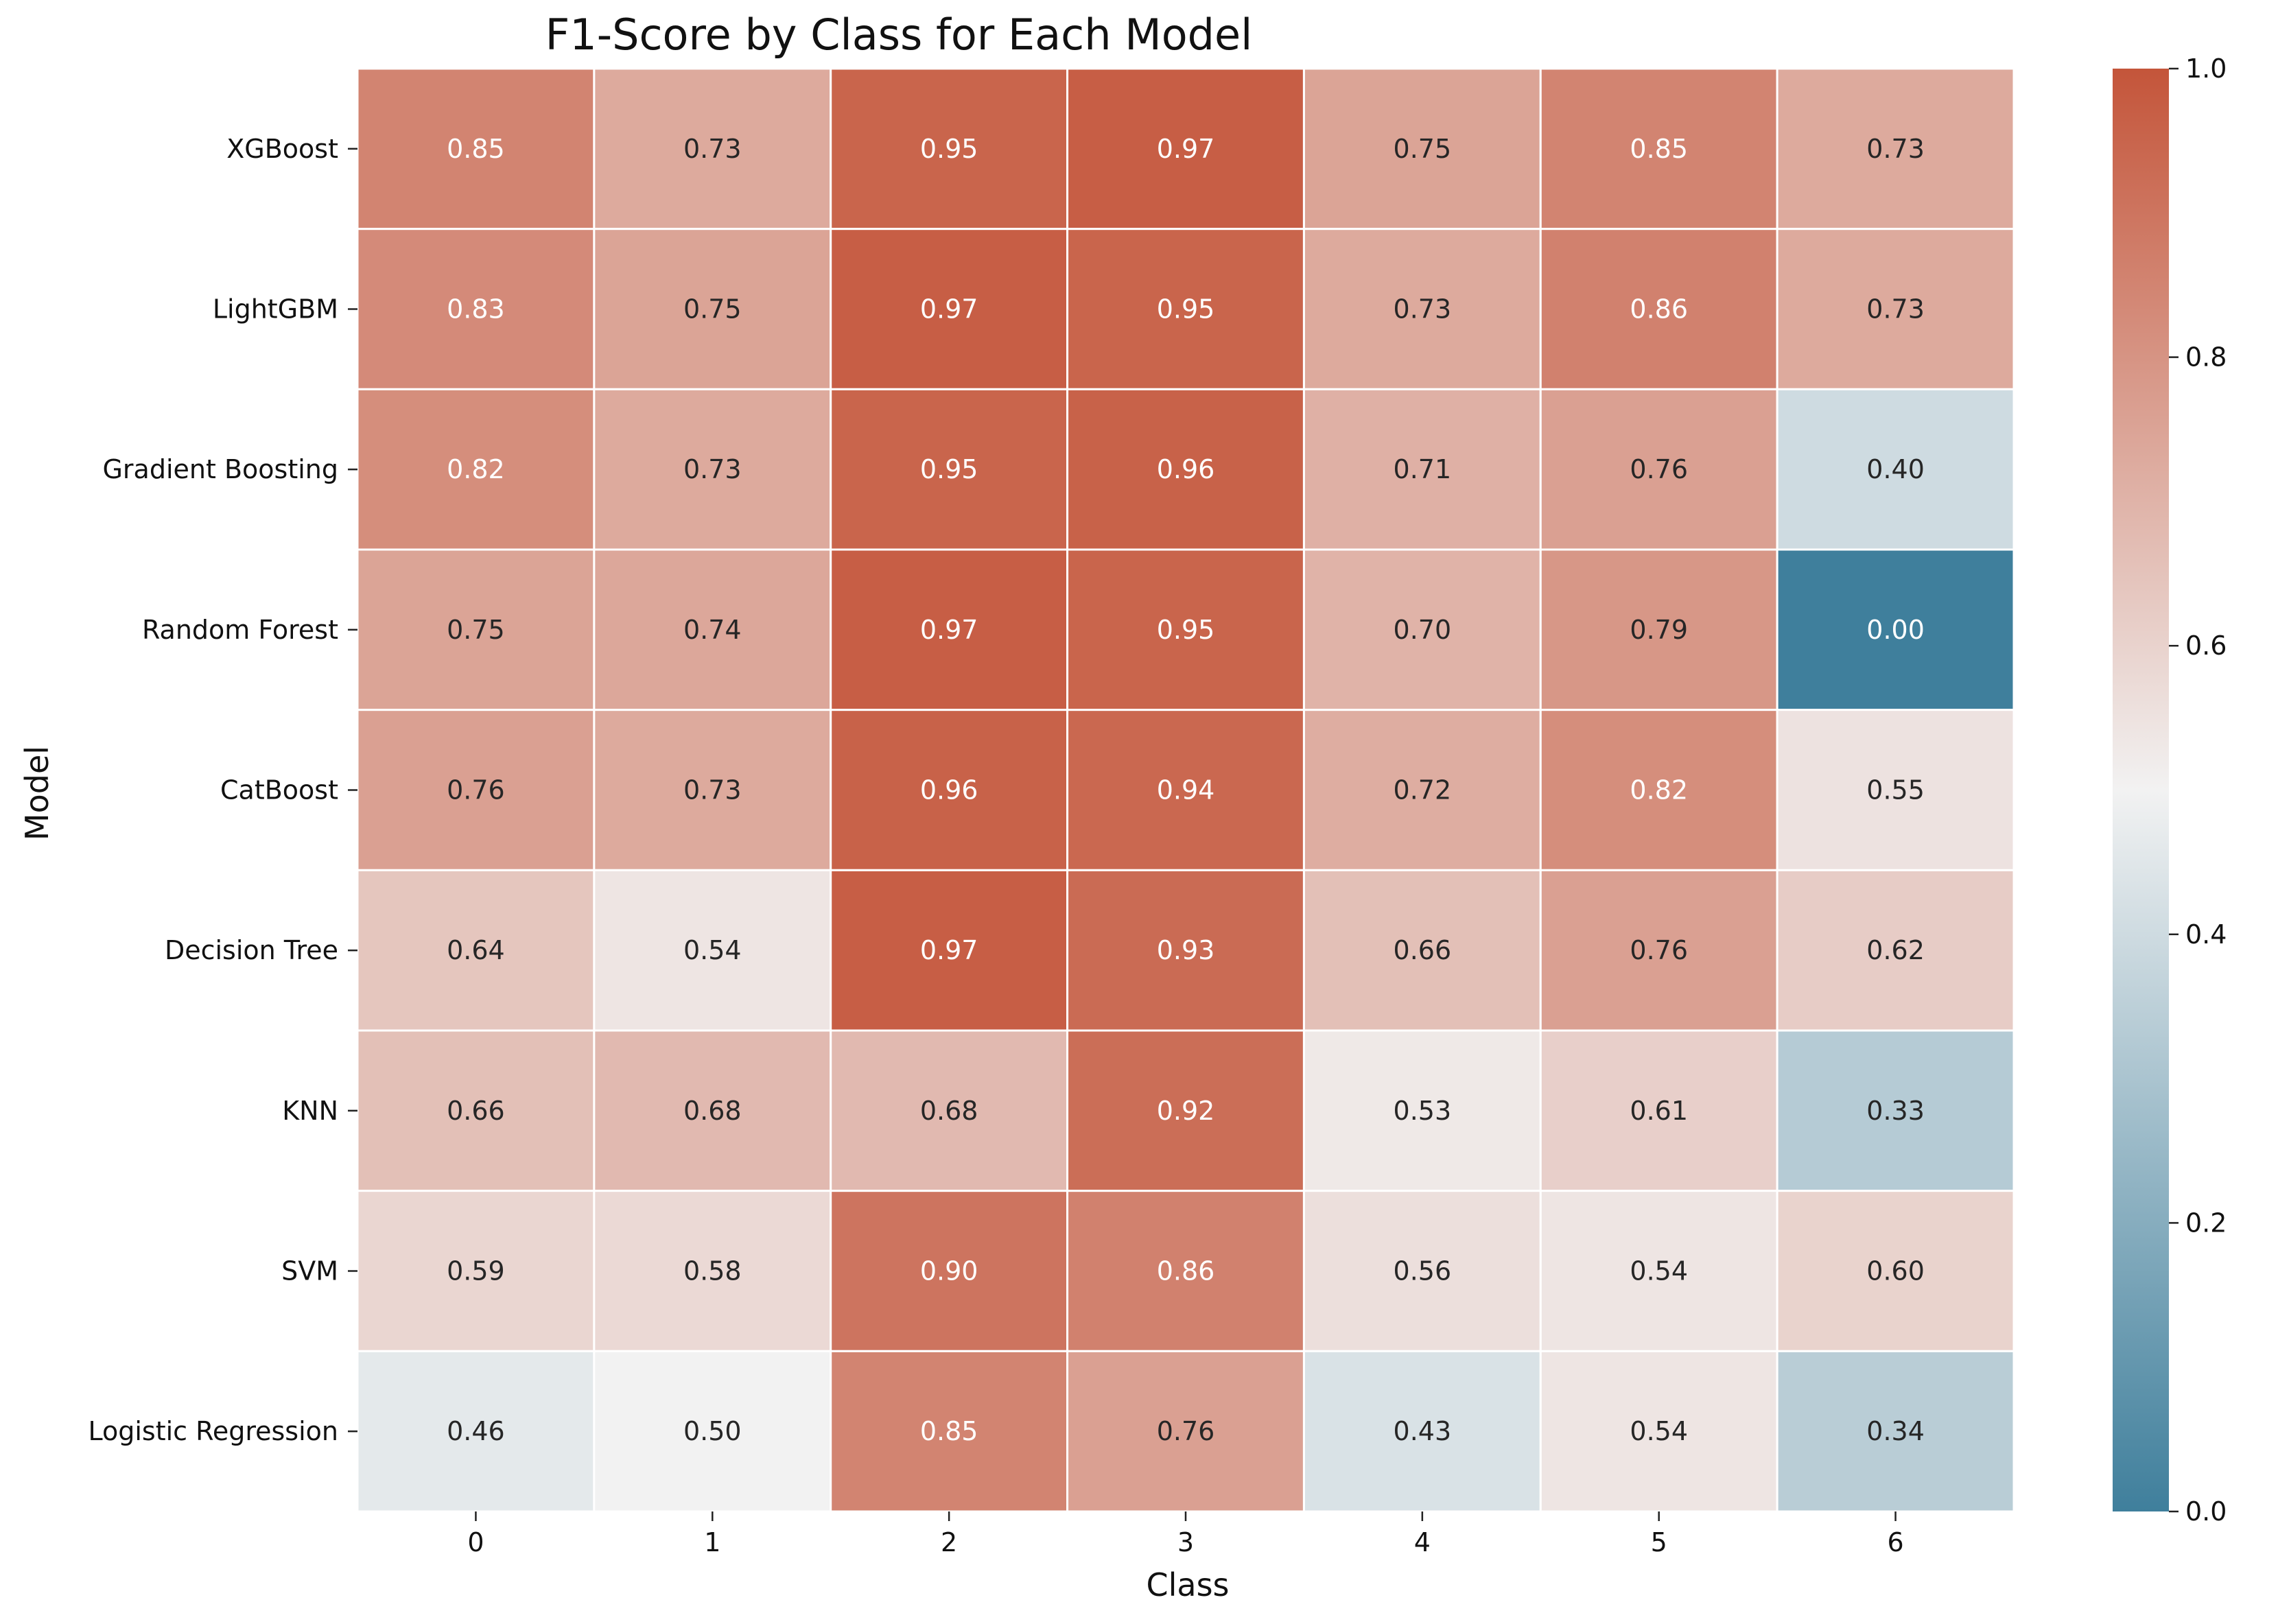 This screenshot has height=1624, width=2278. I want to click on colorbar-tick-label: 0.8, so click(2206, 357).